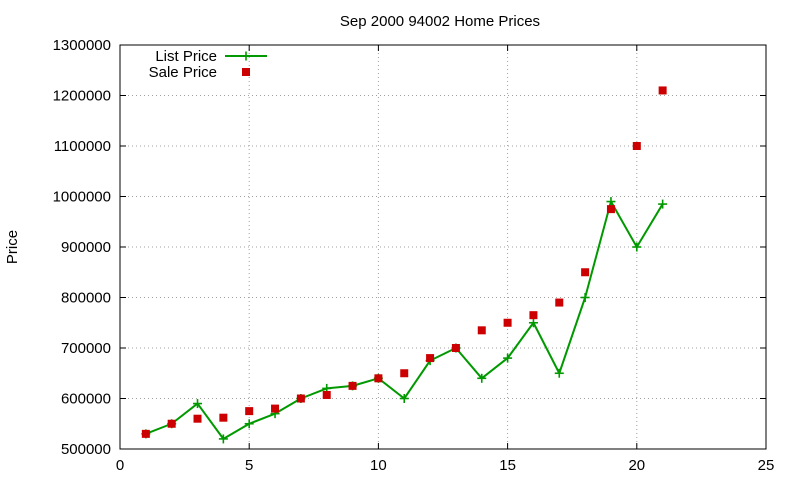  I want to click on chart-title: Sep 2000 94002 Home Prices, so click(440, 21).